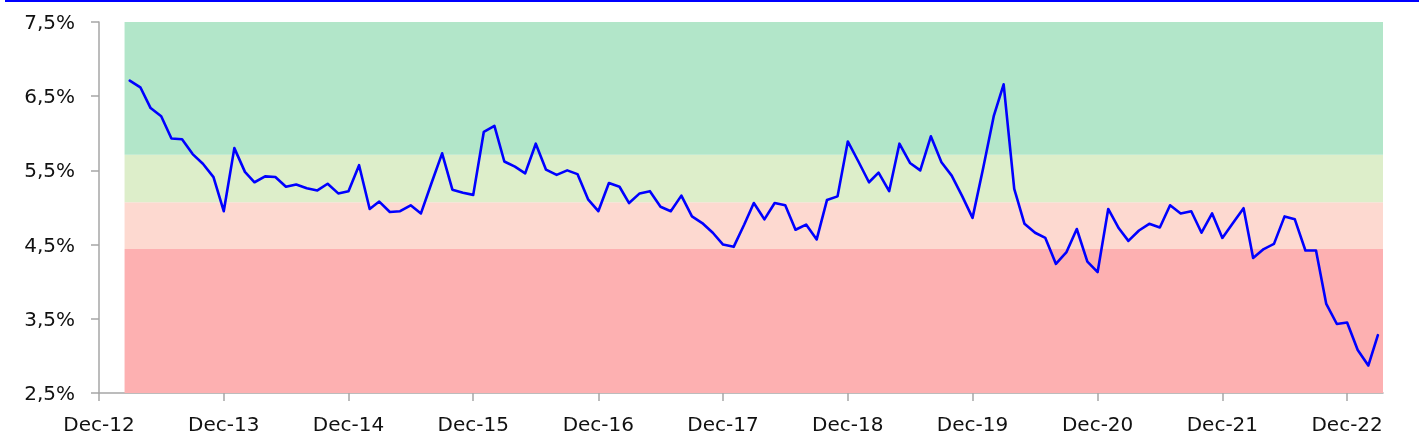  I want to click on x-tick-label: Dec-14, so click(348, 424).